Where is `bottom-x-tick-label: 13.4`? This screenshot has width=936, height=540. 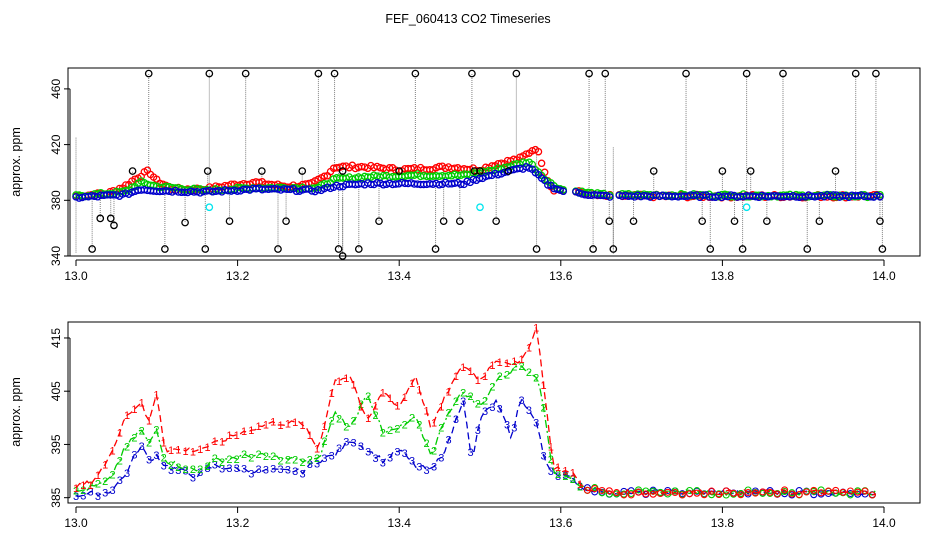 bottom-x-tick-label: 13.4 is located at coordinates (400, 523).